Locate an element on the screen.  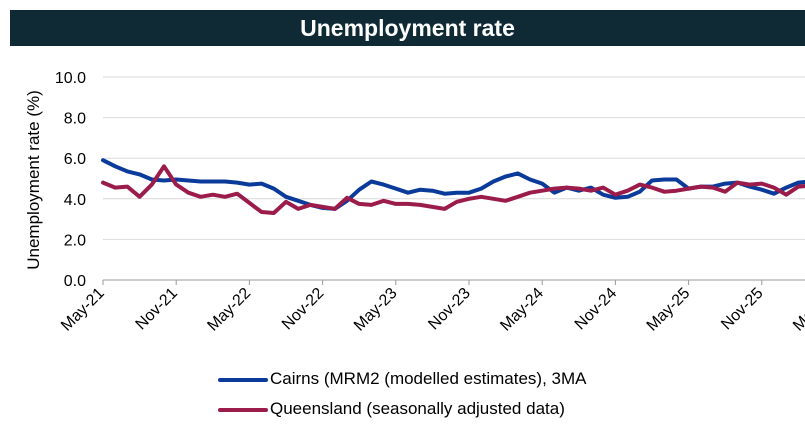
x-tick-label: May-26 is located at coordinates (797, 310).